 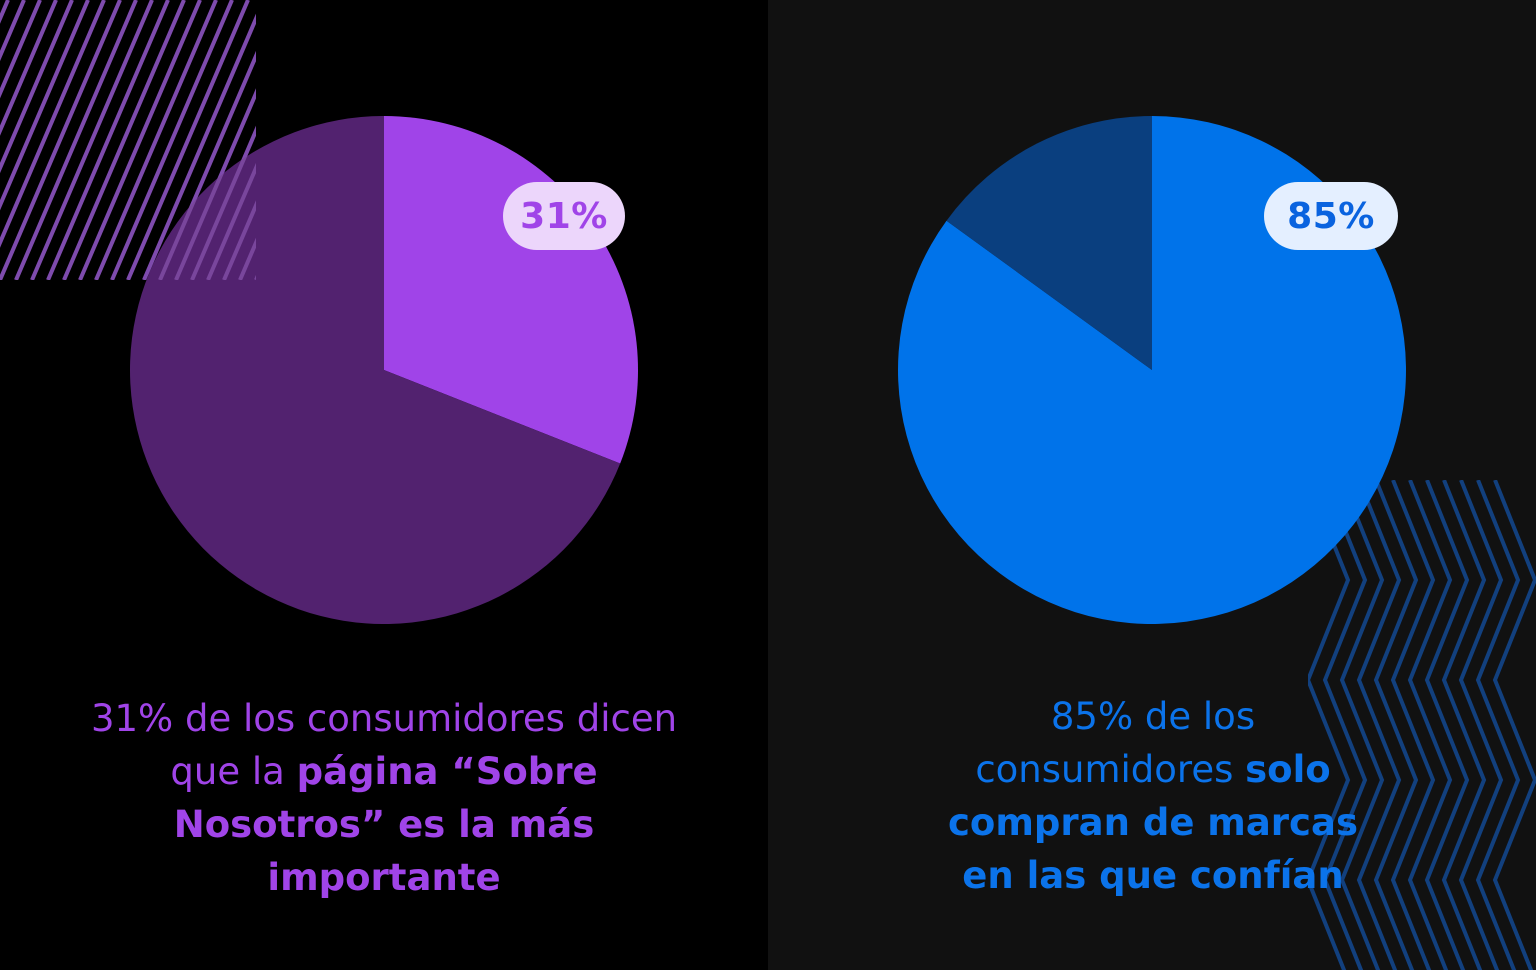 What do you see at coordinates (384, 745) in the screenshot?
I see `caption-regular-text: 31% de los consumidores dicen que la` at bounding box center [384, 745].